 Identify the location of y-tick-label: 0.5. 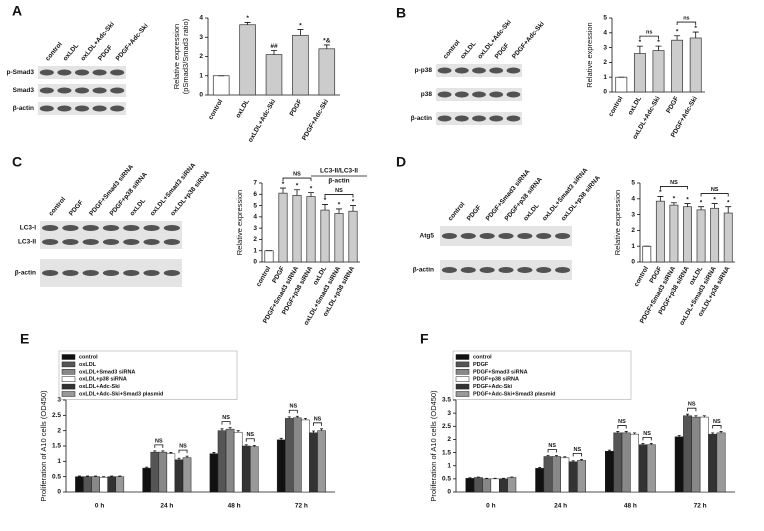
(56, 476).